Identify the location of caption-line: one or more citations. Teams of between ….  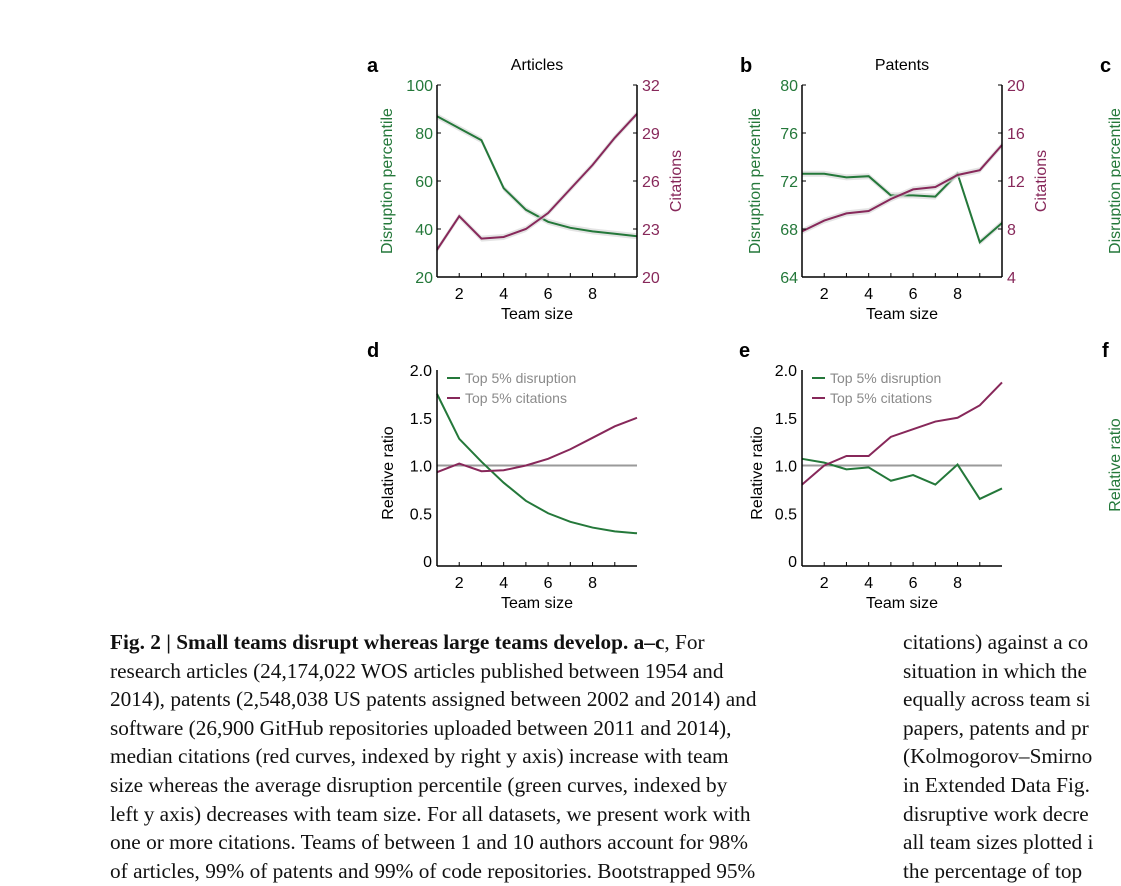
(429, 842).